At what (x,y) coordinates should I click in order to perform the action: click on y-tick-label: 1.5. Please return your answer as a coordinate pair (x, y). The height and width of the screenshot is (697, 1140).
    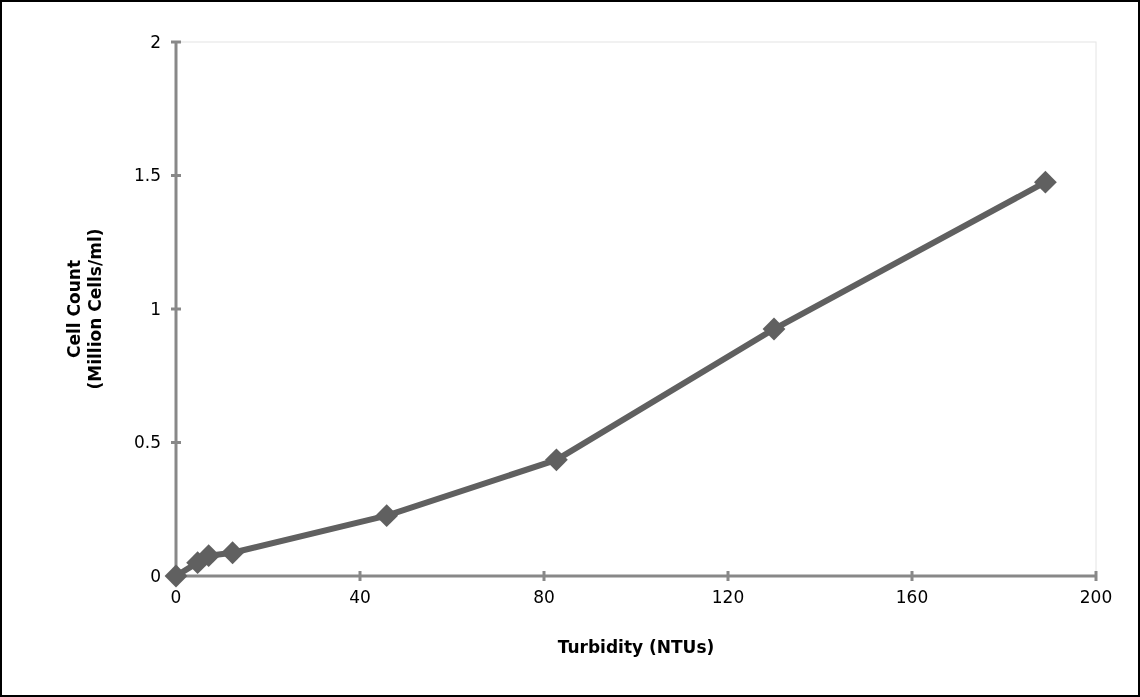
    Looking at the image, I should click on (147, 175).